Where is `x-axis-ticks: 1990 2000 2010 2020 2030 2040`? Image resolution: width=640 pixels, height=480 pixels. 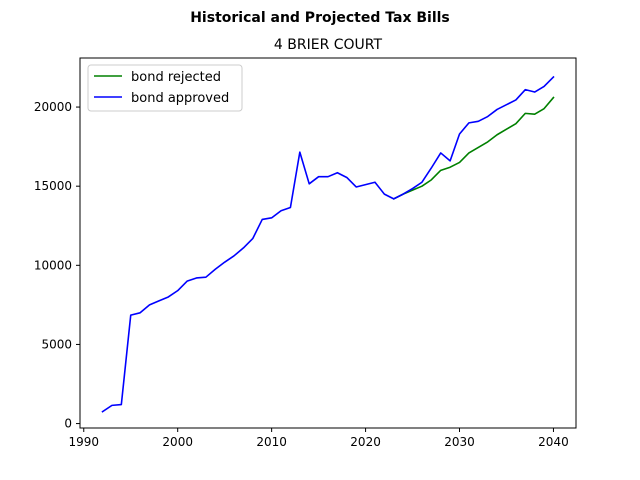 x-axis-ticks: 1990 2000 2010 2020 2030 2040 is located at coordinates (318, 438).